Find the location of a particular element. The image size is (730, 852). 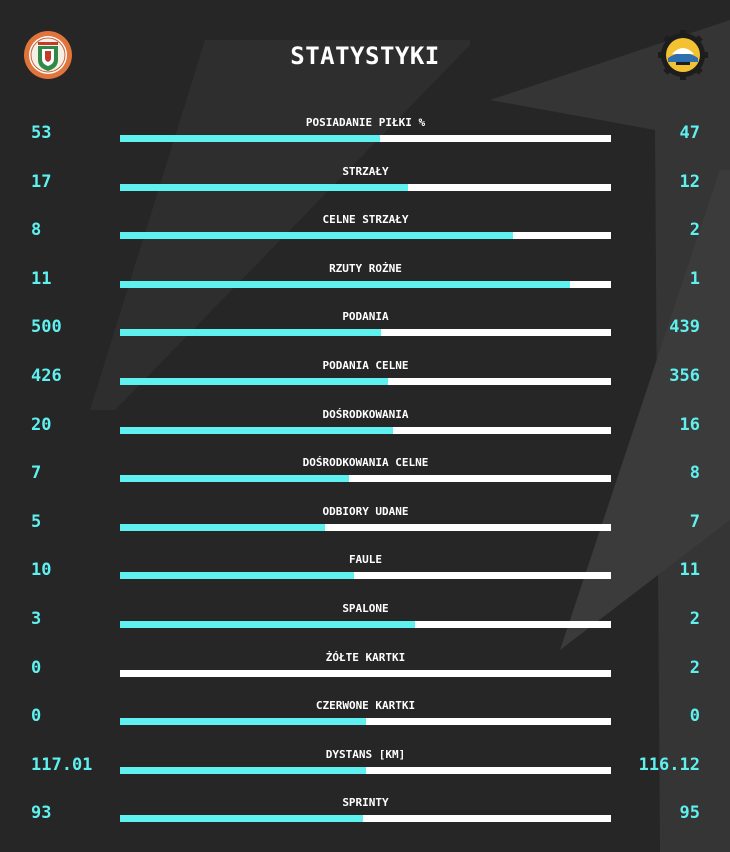

stat-label: DOŚRODKOWANIA CELNE is located at coordinates (365, 463).